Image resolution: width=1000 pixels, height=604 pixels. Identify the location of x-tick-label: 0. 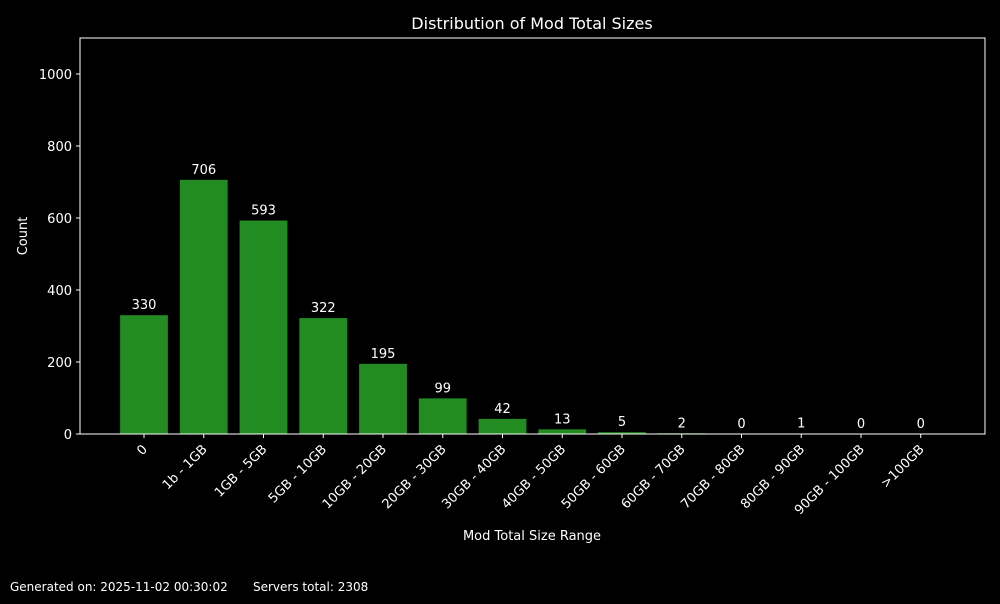
(142, 450).